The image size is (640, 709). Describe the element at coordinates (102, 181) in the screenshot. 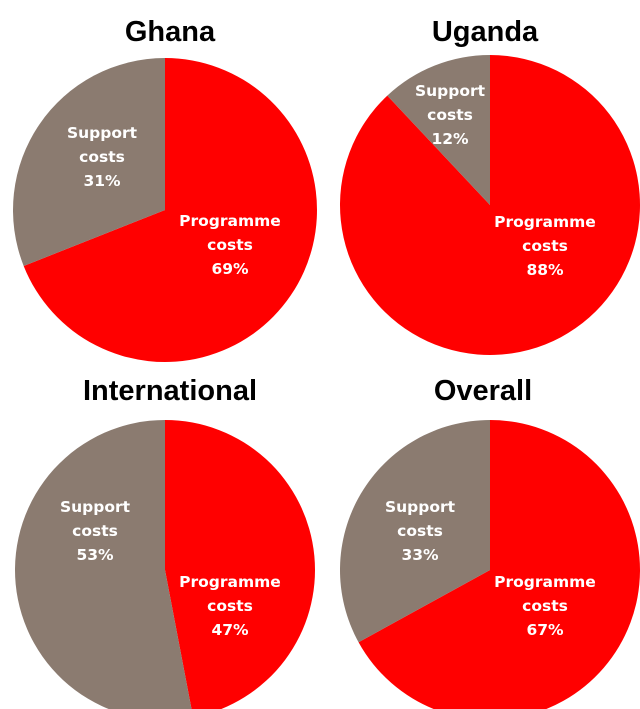

I see `data-label-line: 31%` at that location.